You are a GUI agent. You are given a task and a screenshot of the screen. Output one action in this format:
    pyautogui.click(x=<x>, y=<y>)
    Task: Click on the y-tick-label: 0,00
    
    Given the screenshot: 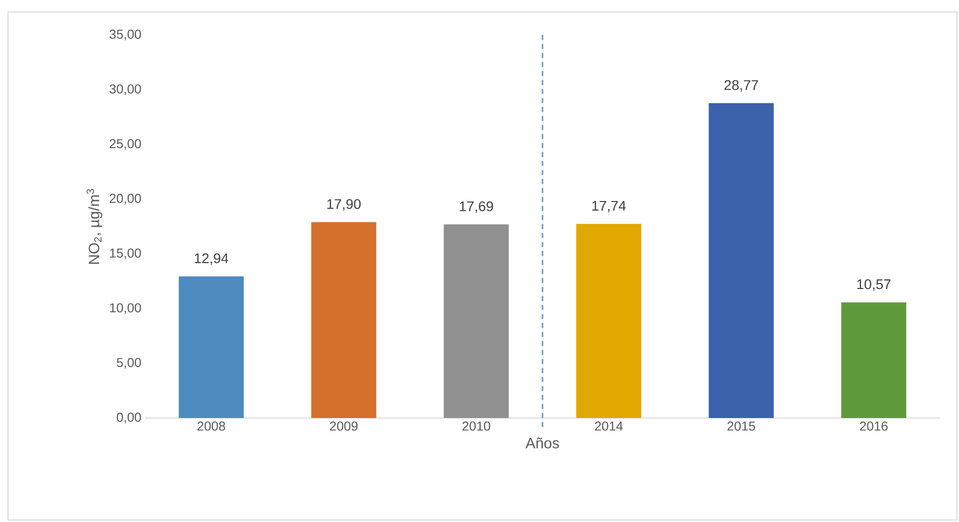 What is the action you would take?
    pyautogui.click(x=128, y=418)
    